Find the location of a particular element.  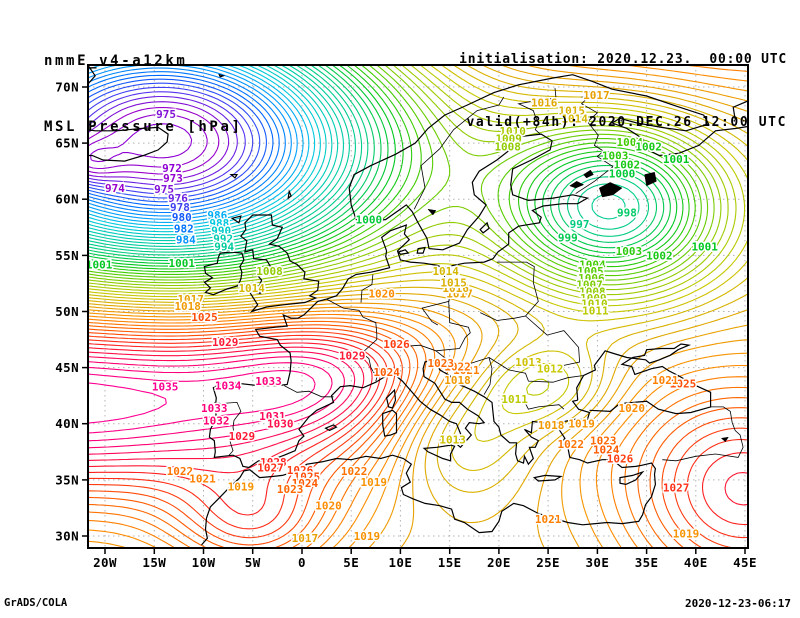

isobar-label: 1005 is located at coordinates (590, 271).